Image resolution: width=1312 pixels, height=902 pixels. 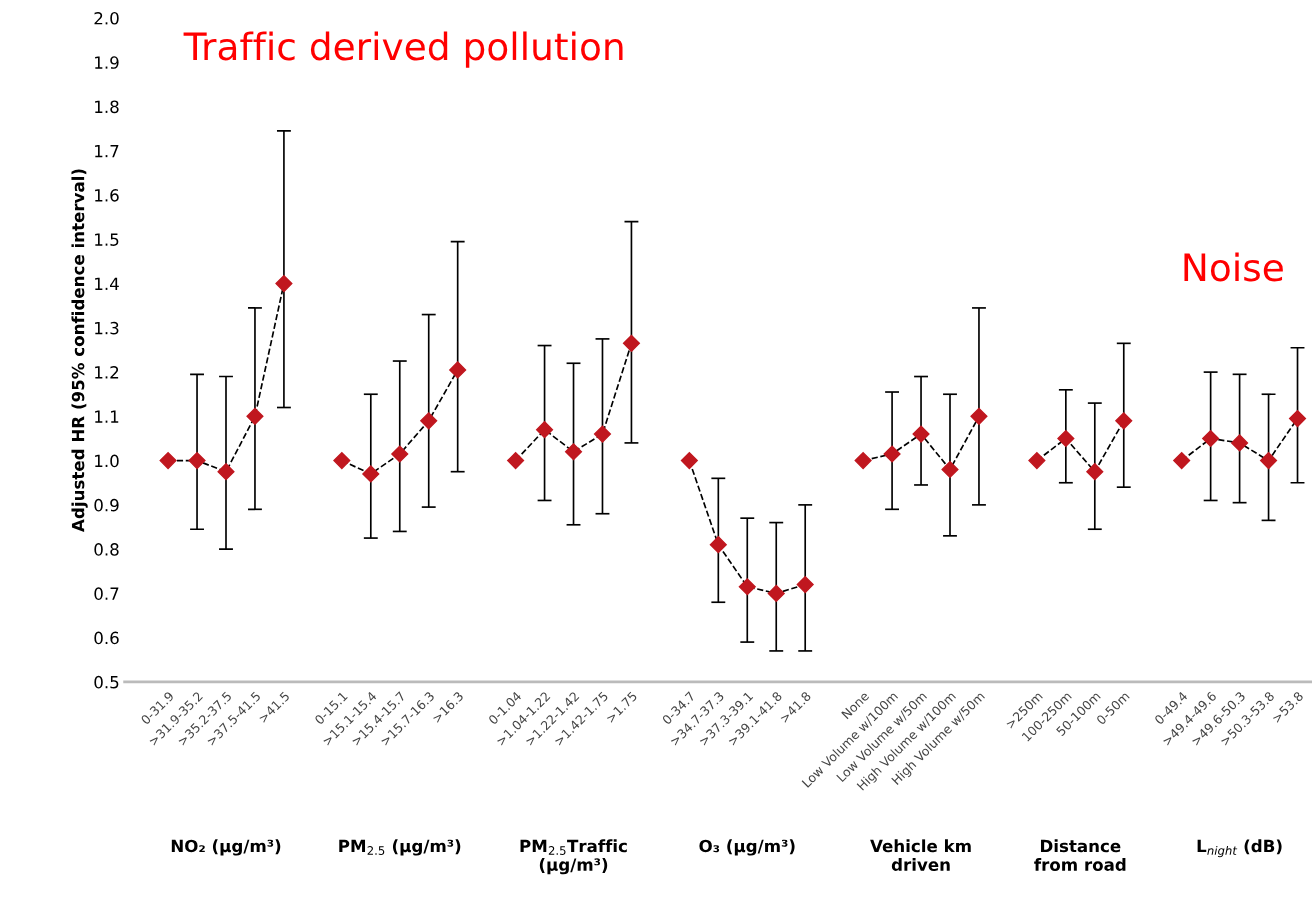 I want to click on annotation: Traffic derived pollution, so click(x=403, y=49).